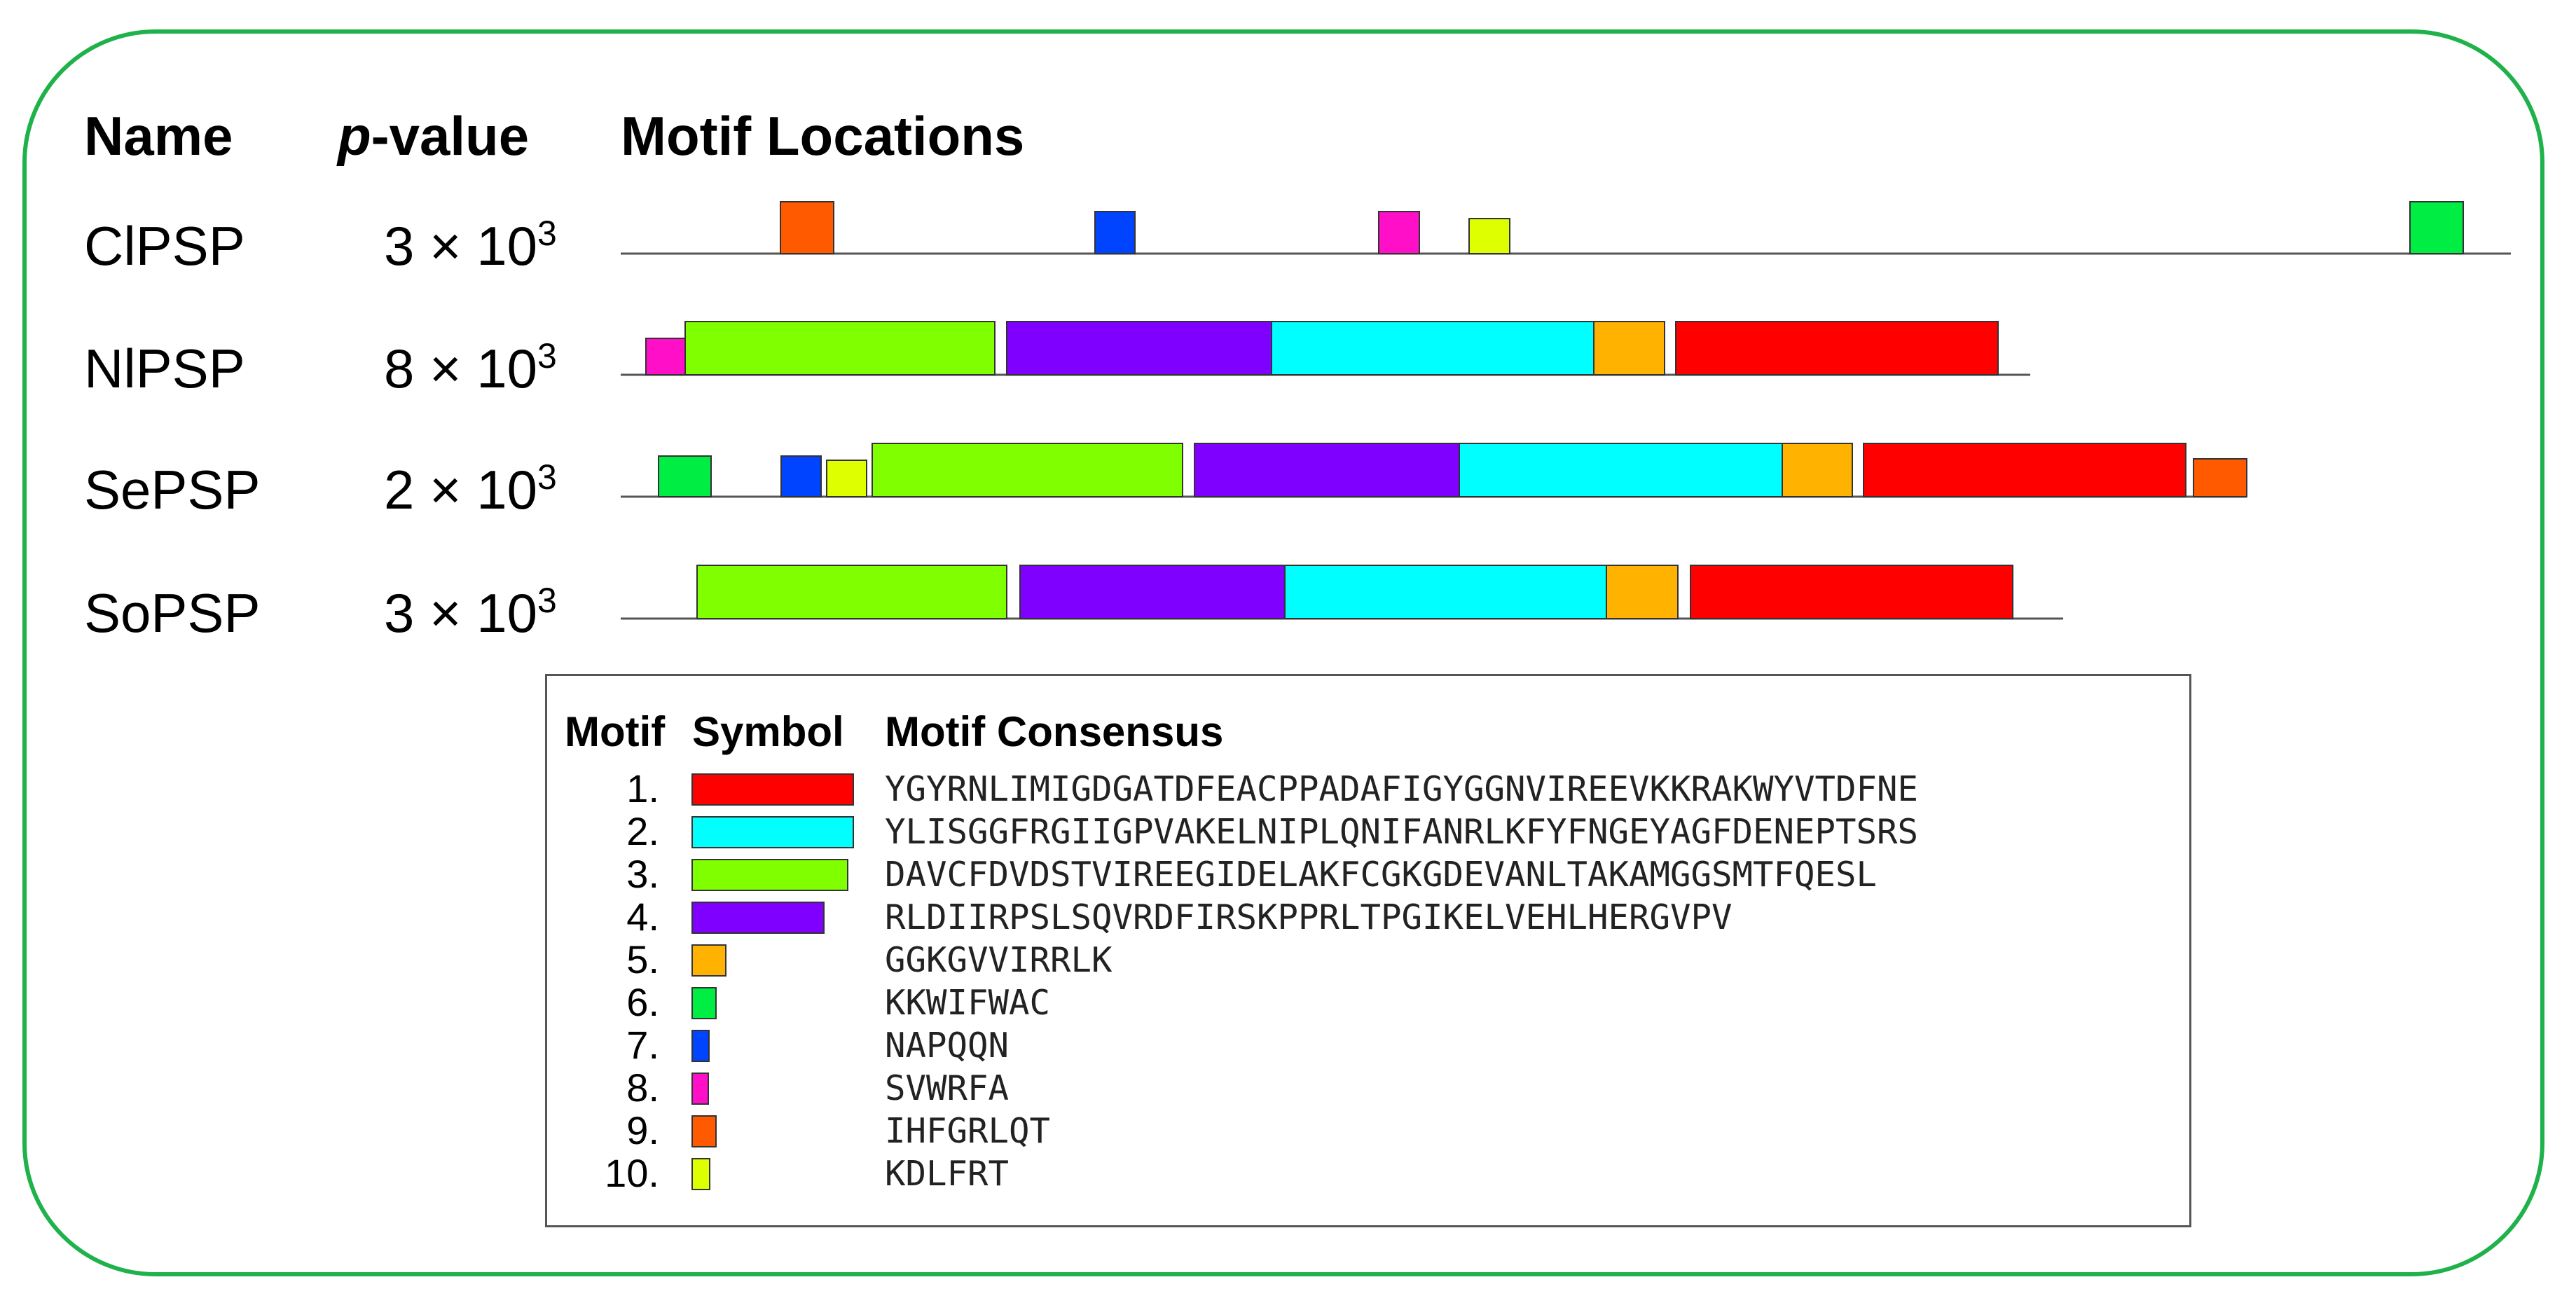 This screenshot has height=1310, width=2576. What do you see at coordinates (1054, 731) in the screenshot?
I see `legend-header-consensus: Motif Consensus` at bounding box center [1054, 731].